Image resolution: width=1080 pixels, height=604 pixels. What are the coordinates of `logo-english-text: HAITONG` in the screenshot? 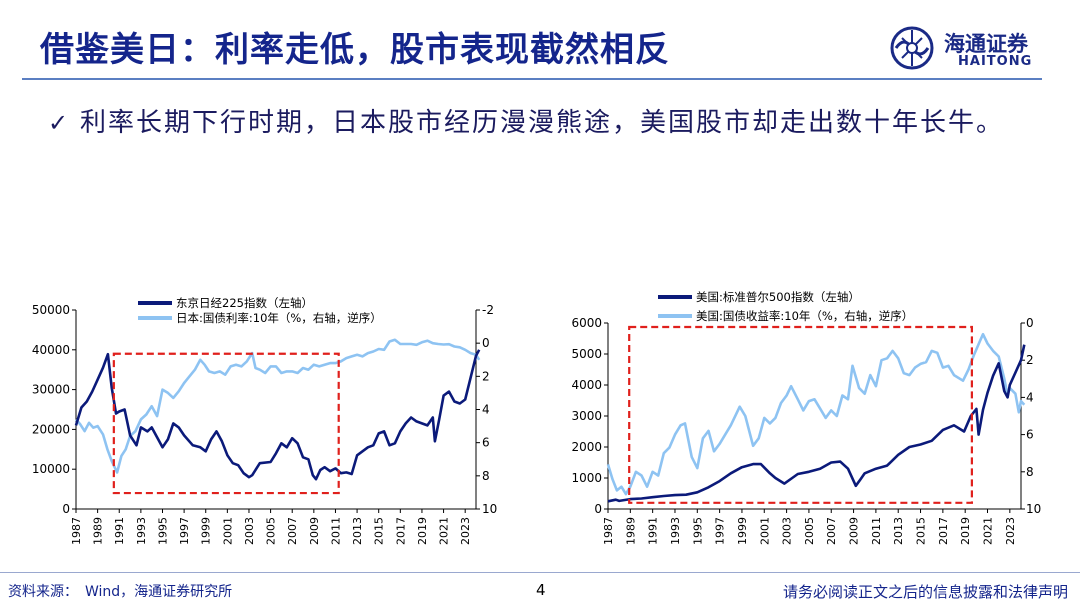 It's located at (995, 61).